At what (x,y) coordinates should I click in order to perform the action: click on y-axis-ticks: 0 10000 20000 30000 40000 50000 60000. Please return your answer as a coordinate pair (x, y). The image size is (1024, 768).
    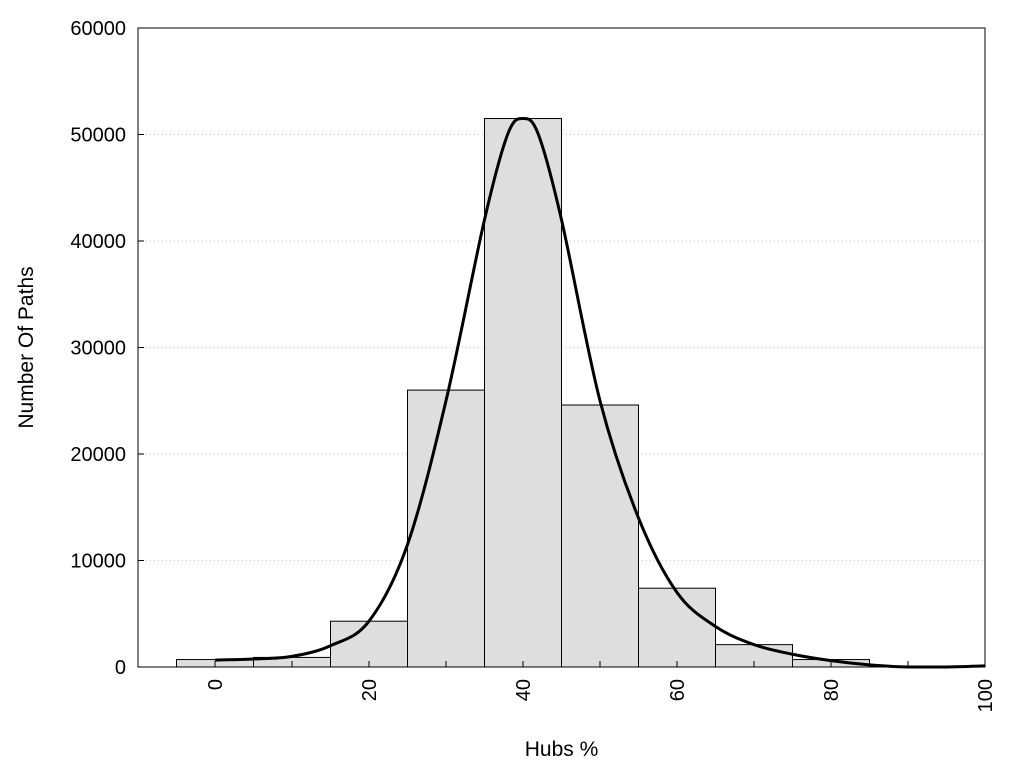
    Looking at the image, I should click on (107, 348).